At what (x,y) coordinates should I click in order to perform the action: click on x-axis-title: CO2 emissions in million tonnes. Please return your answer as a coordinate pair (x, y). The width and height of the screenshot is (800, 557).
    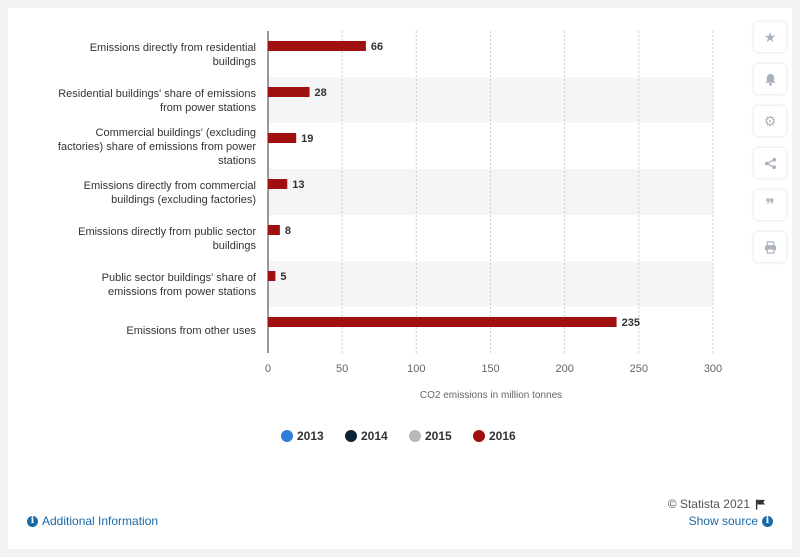
    Looking at the image, I should click on (491, 395).